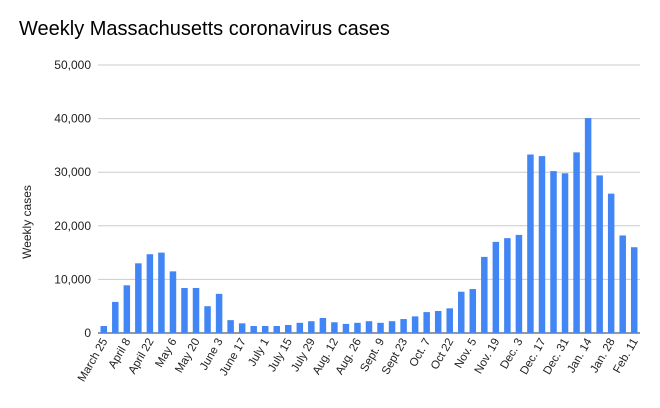 Image resolution: width=660 pixels, height=408 pixels. Describe the element at coordinates (72, 279) in the screenshot. I see `y-tick-label: 10,000` at that location.